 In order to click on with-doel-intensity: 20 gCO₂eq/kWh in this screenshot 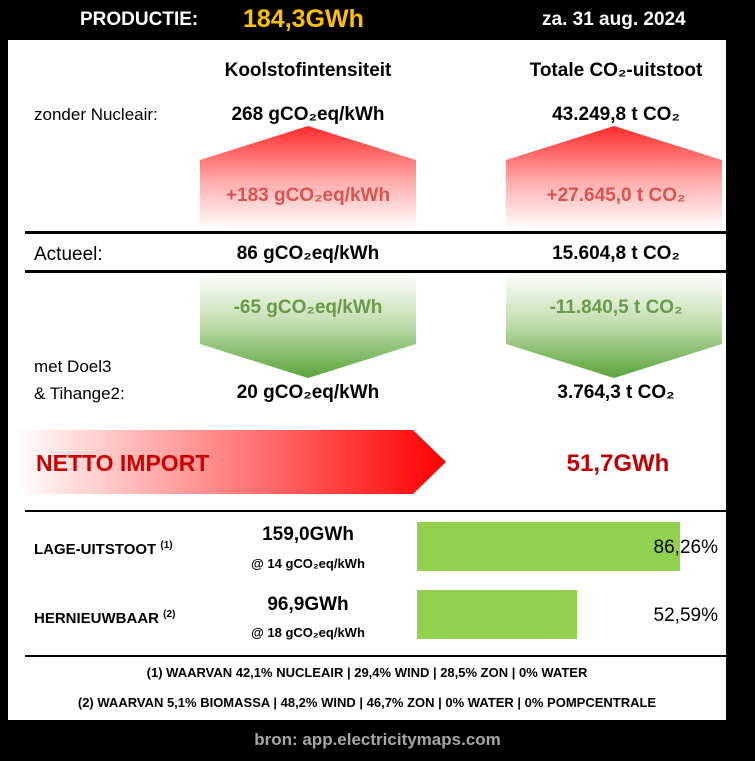, I will do `click(308, 392)`.